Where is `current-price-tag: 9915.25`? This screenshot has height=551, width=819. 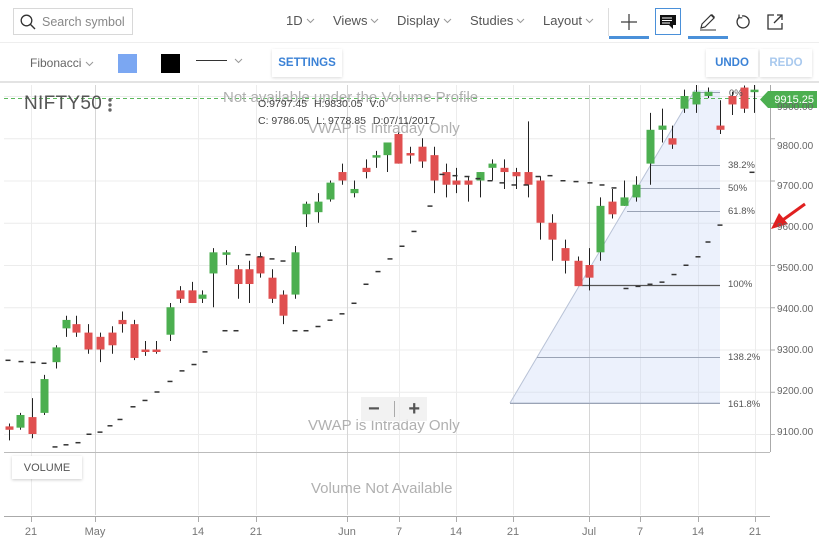 current-price-tag: 9915.25 is located at coordinates (788, 99).